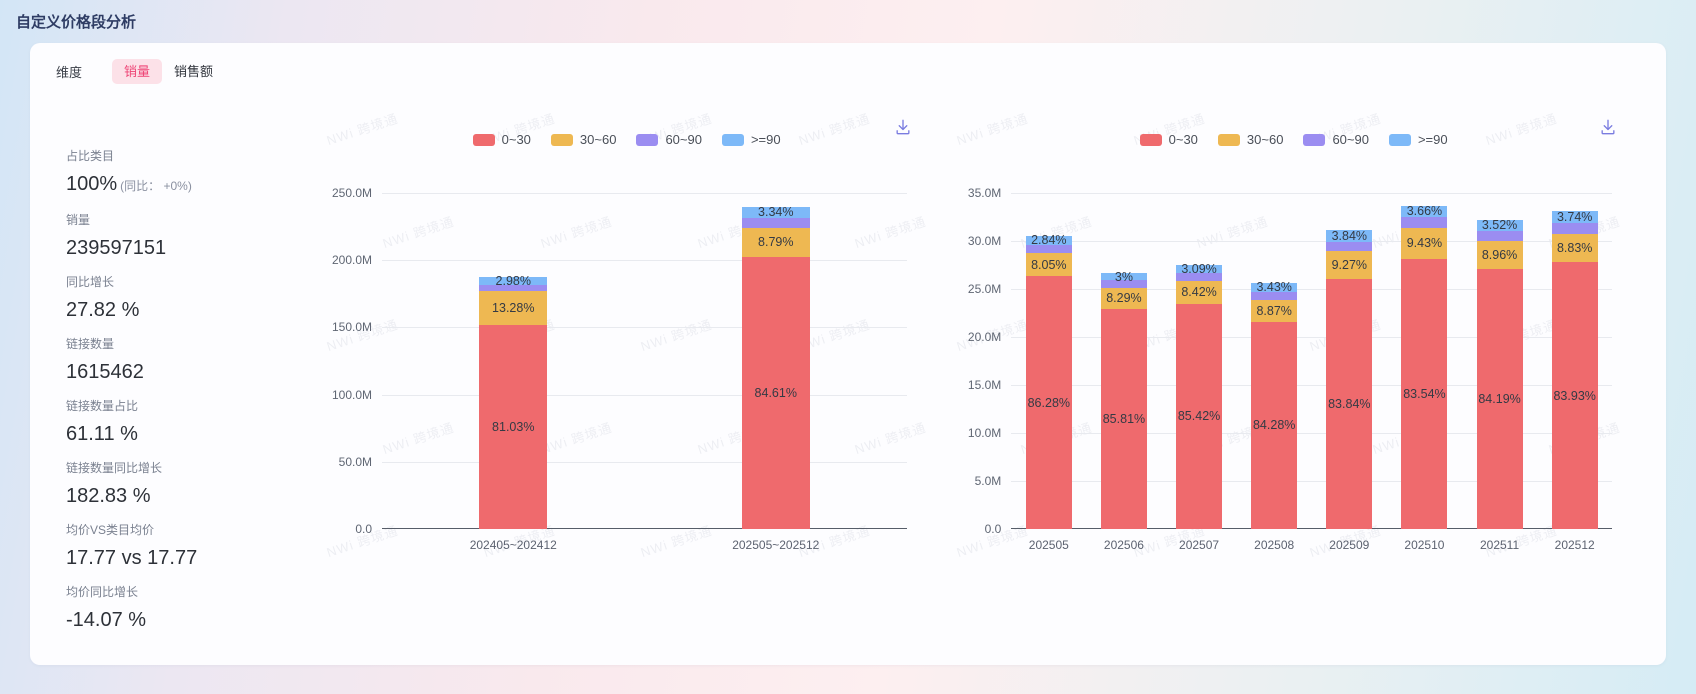 The image size is (1696, 694). Describe the element at coordinates (189, 297) in the screenshot. I see `stat-item: 同比增长 27.82 %` at that location.